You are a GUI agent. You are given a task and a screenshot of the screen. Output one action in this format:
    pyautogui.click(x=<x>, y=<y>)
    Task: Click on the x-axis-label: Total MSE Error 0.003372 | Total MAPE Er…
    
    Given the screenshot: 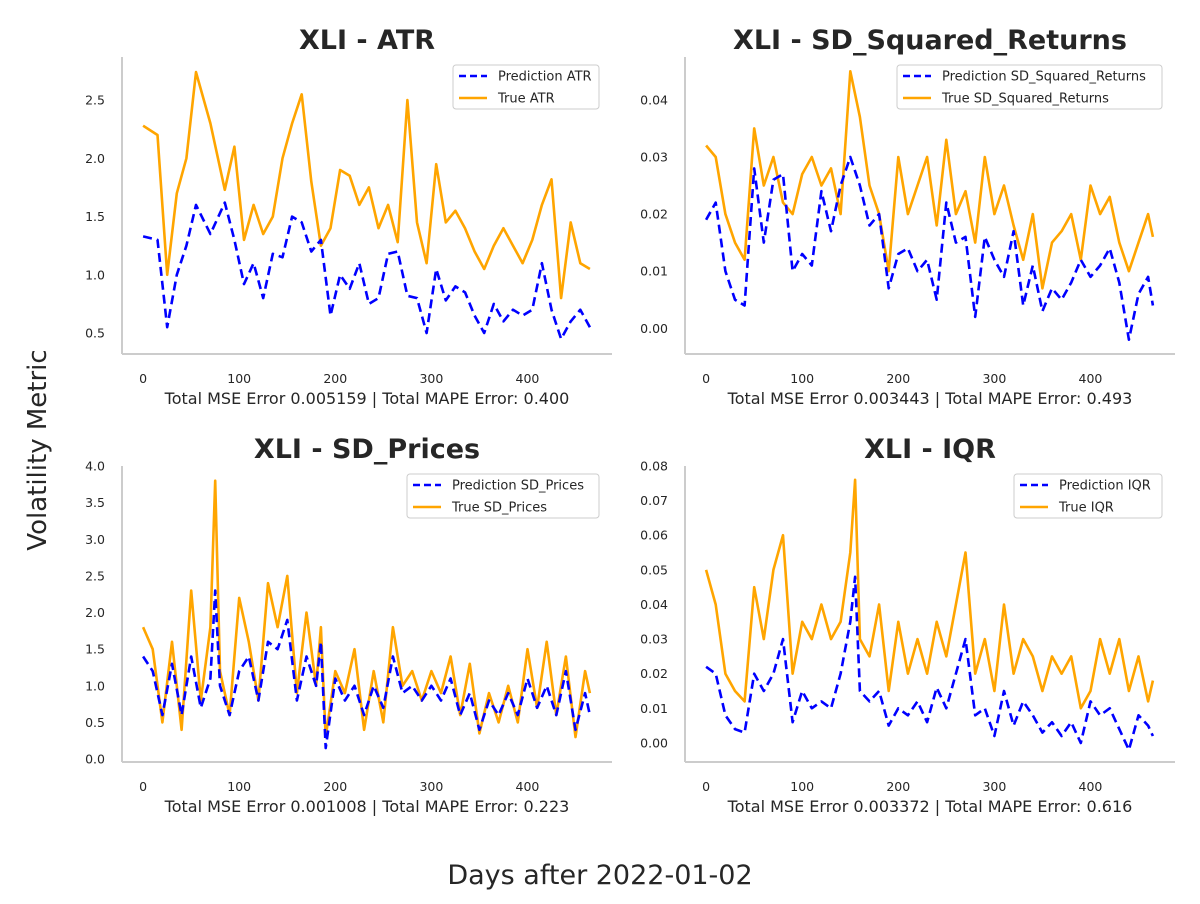 What is the action you would take?
    pyautogui.click(x=930, y=806)
    